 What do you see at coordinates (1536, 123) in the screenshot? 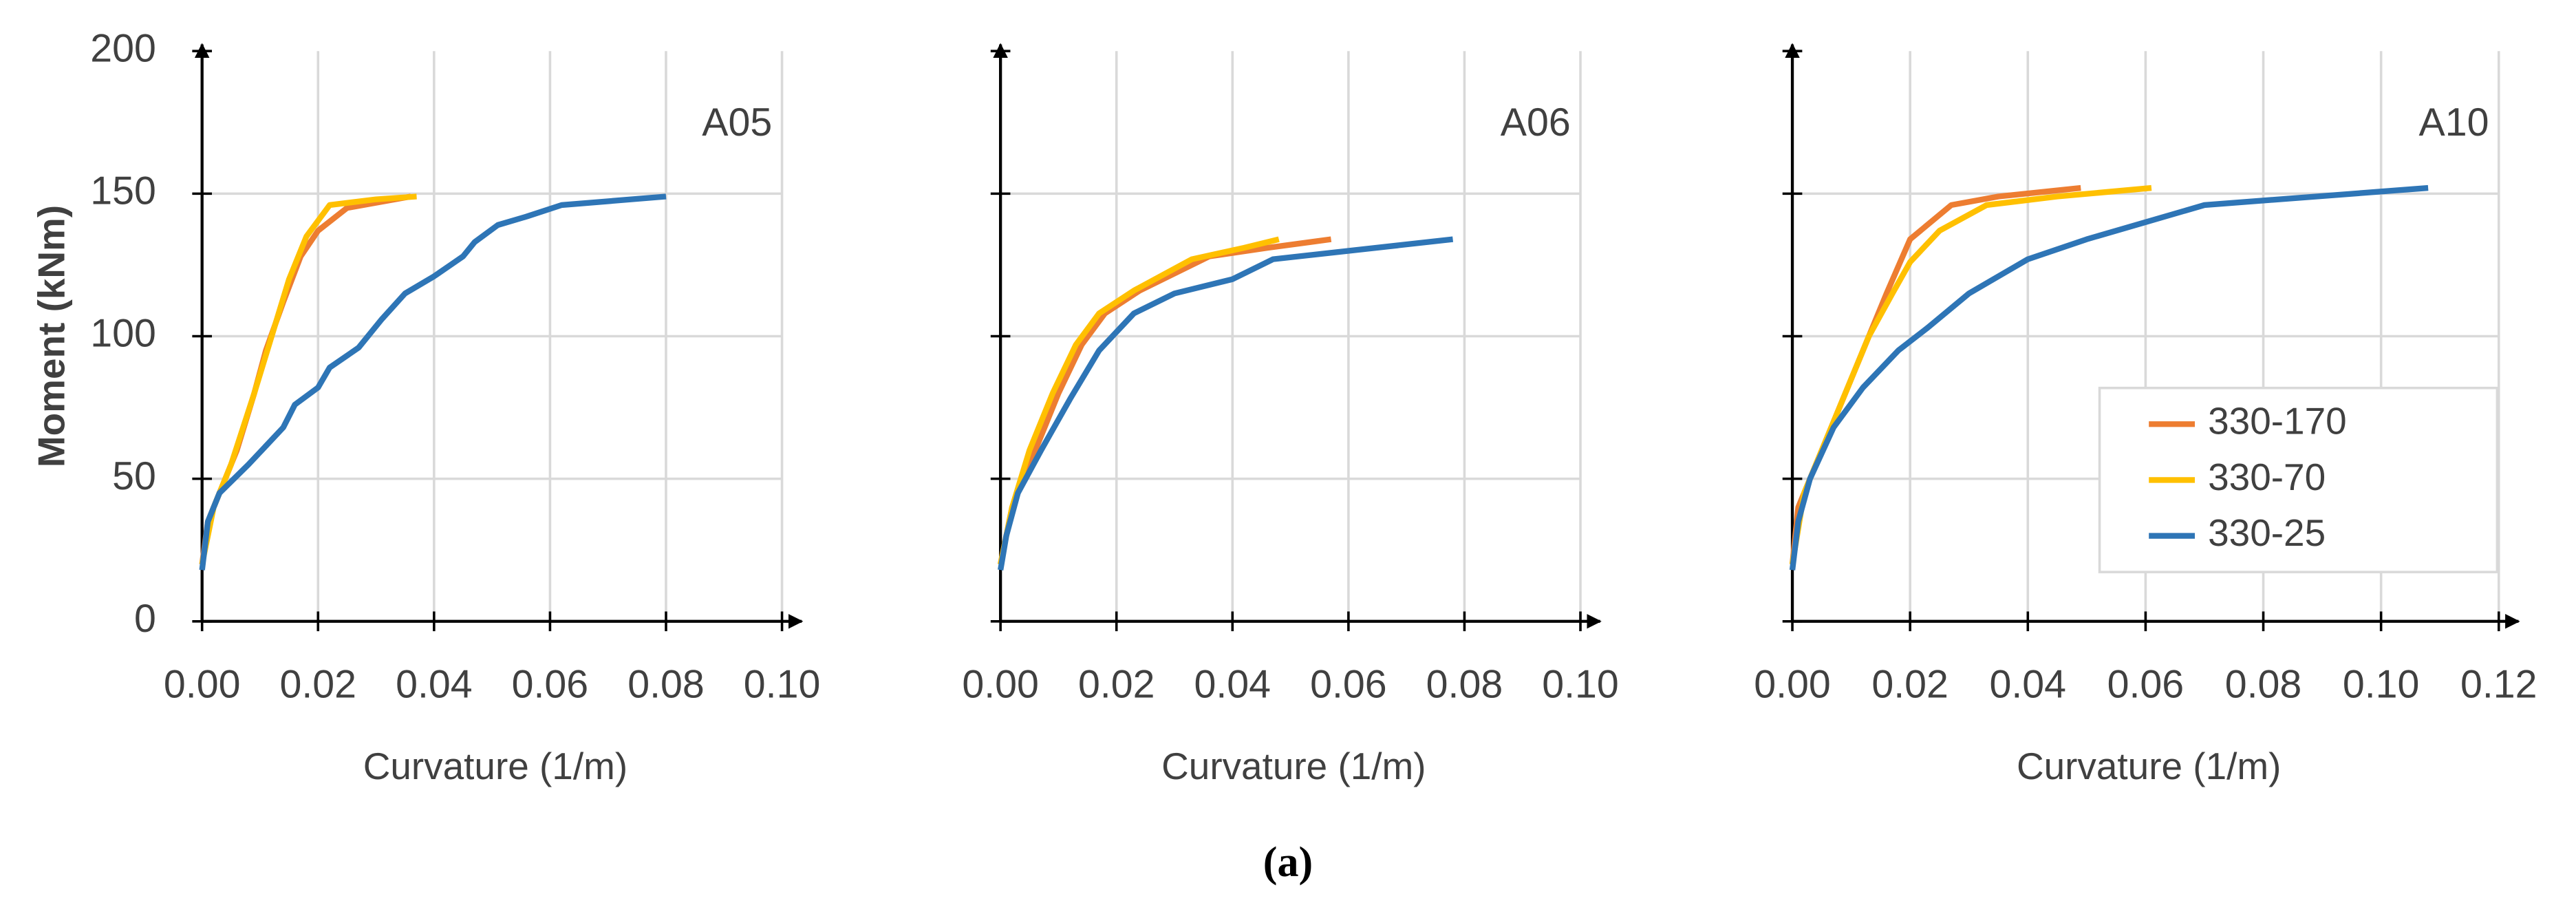
I see `panel-label: A06` at bounding box center [1536, 123].